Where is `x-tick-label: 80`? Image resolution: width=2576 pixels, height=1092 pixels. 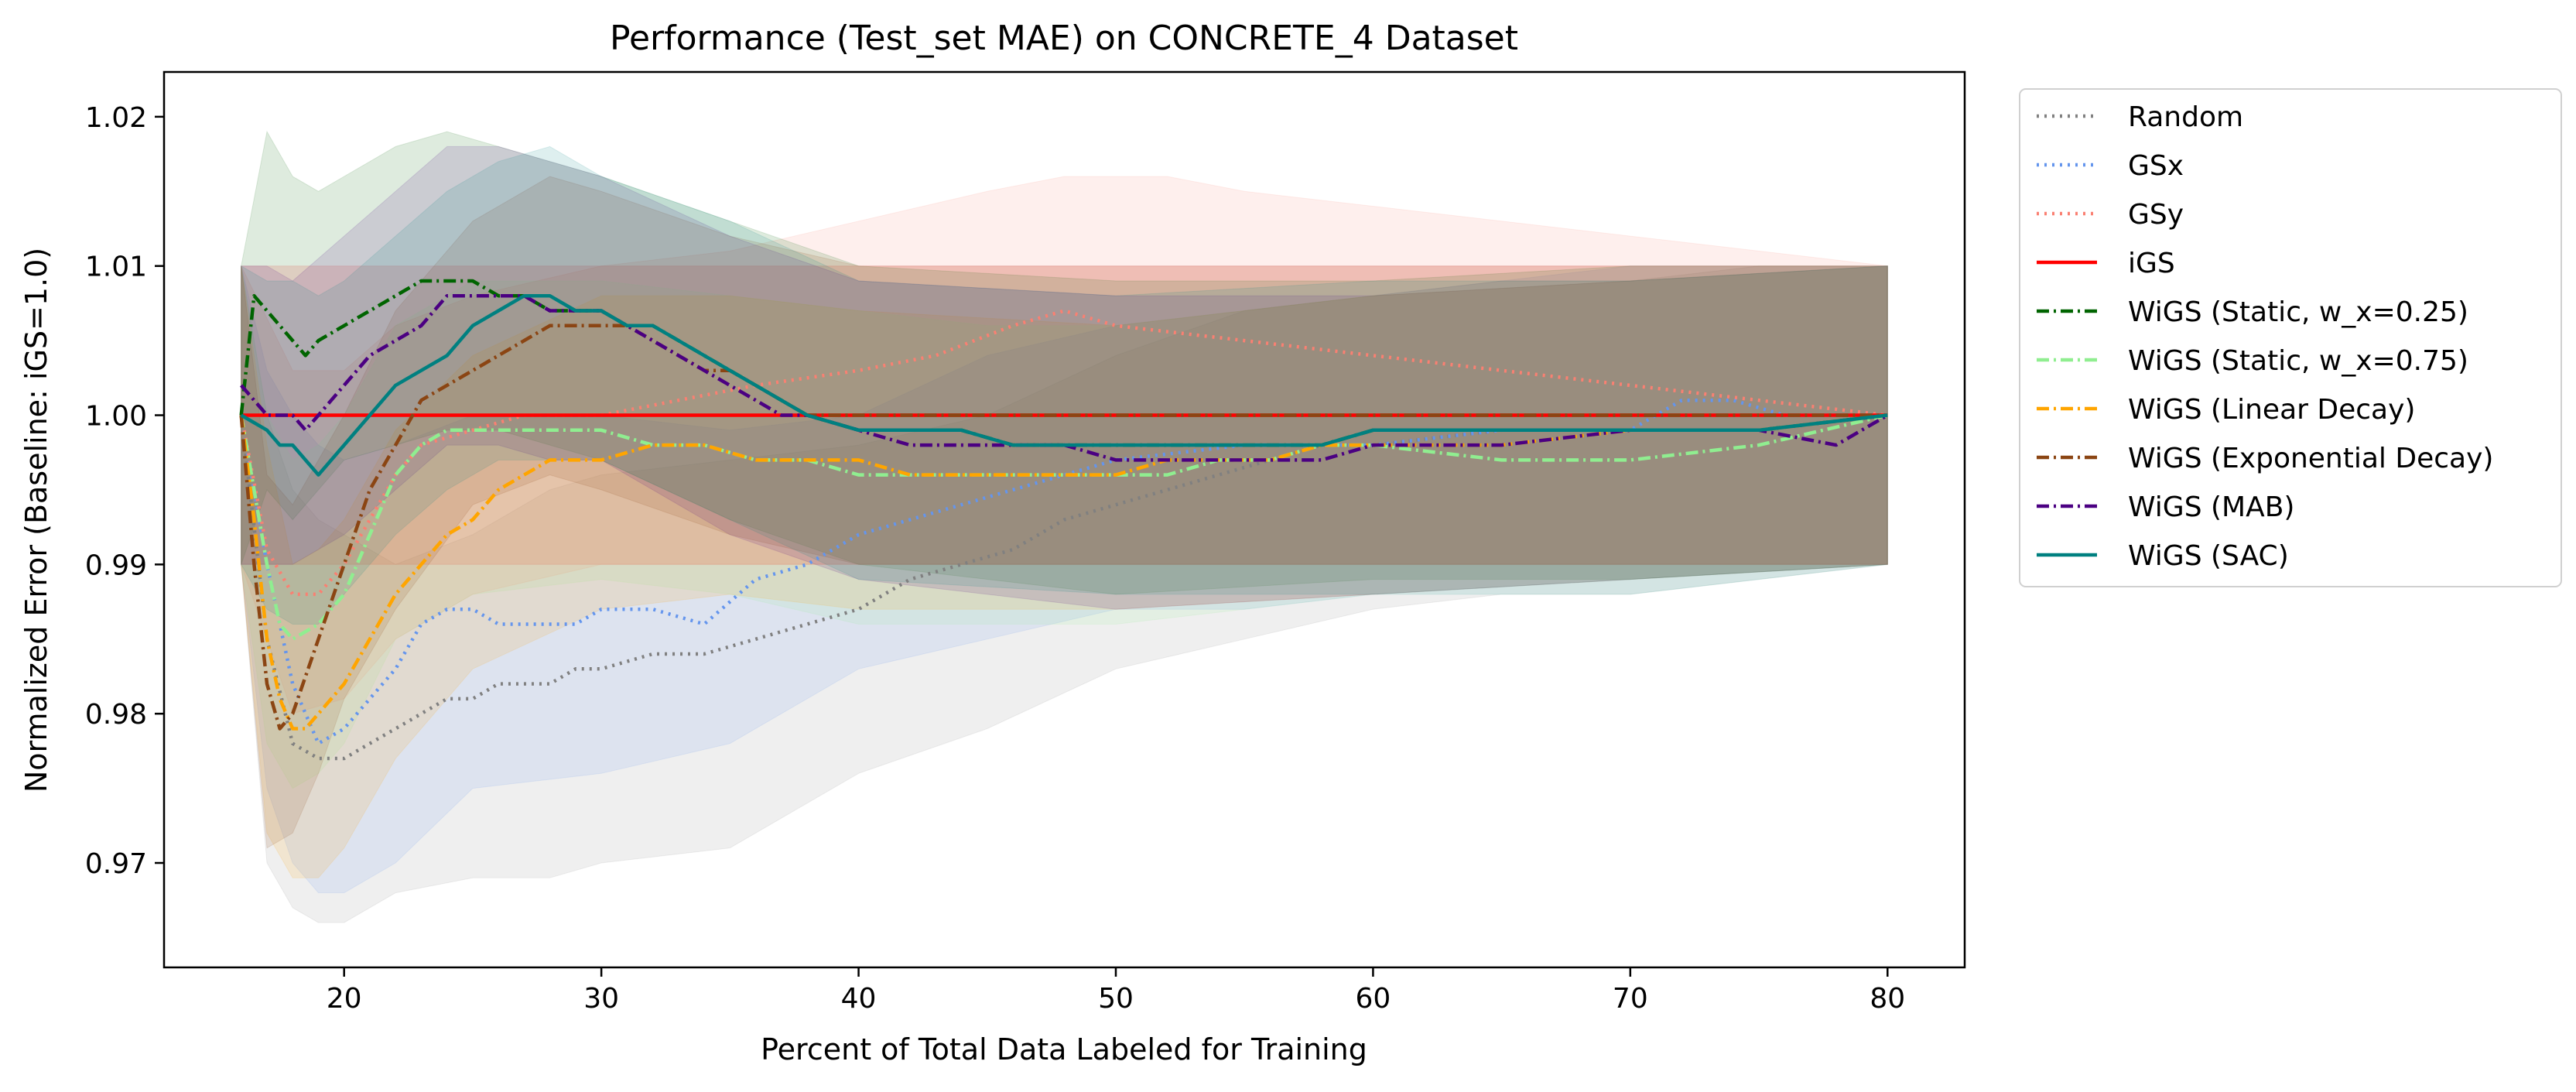
x-tick-label: 80 is located at coordinates (1887, 999).